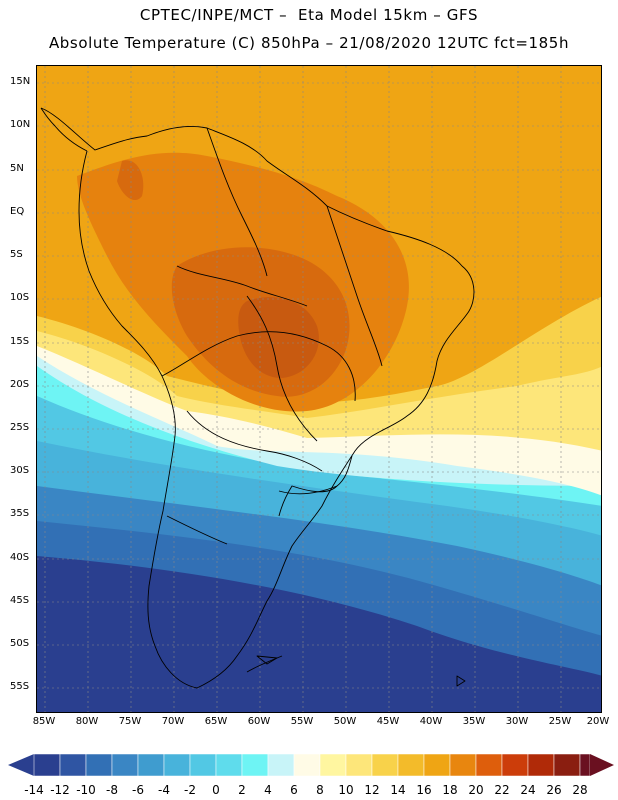 This screenshot has width=618, height=800. Describe the element at coordinates (398, 790) in the screenshot. I see `colorbar-tick-label: 14` at that location.